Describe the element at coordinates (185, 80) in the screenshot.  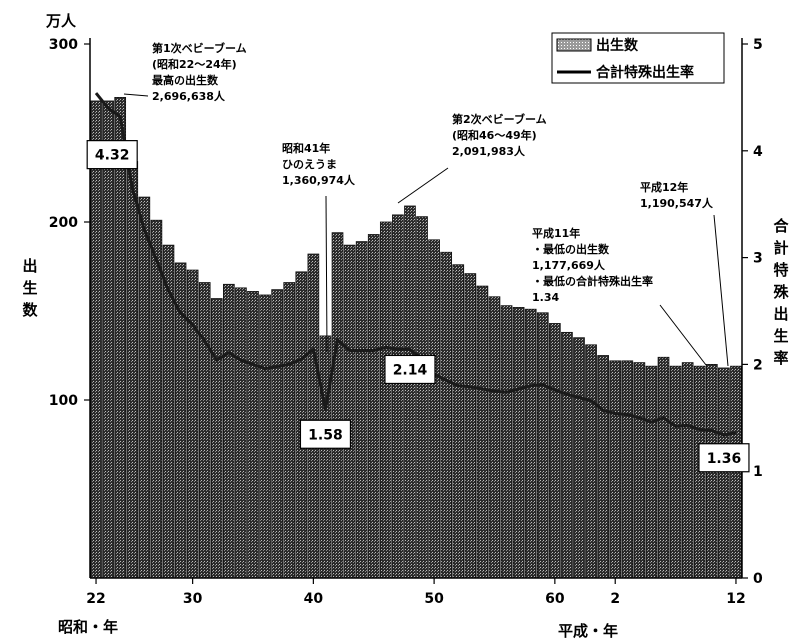
I see `annotation-boom1-line: 最高の出生数` at that location.